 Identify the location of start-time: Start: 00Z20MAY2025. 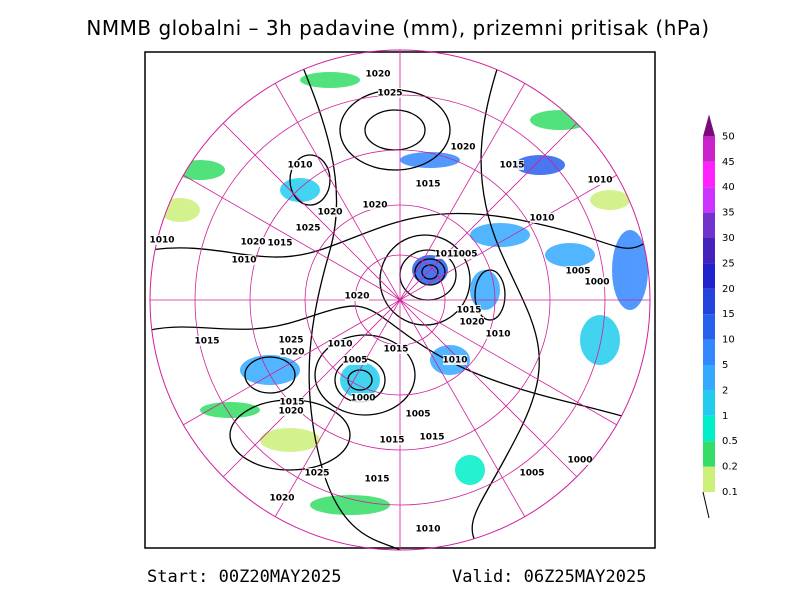
(244, 577).